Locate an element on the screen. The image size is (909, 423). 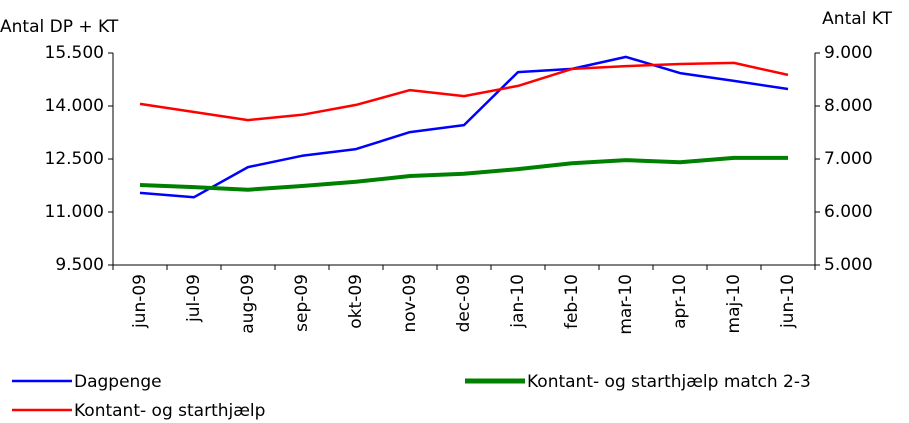
x-tick-label: feb-10 is located at coordinates (572, 301).